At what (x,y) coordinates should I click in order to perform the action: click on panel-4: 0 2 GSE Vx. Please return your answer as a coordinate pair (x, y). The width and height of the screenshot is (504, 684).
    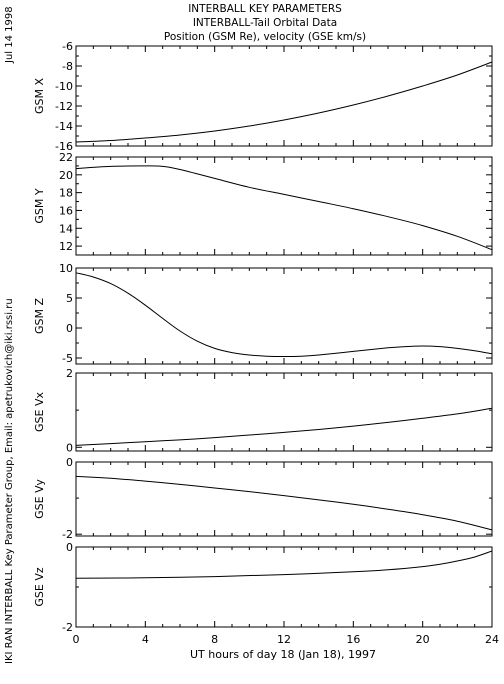
    Looking at the image, I should click on (263, 410).